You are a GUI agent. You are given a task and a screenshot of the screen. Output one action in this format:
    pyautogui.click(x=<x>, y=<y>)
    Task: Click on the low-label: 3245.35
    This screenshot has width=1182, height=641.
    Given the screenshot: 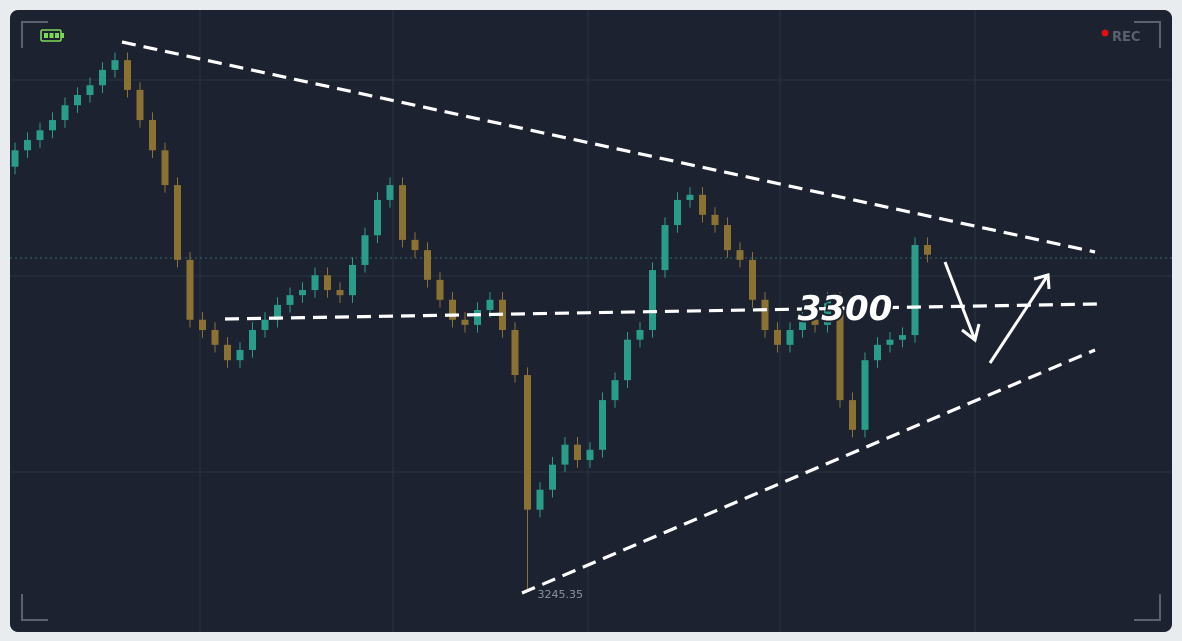 What is the action you would take?
    pyautogui.click(x=561, y=594)
    